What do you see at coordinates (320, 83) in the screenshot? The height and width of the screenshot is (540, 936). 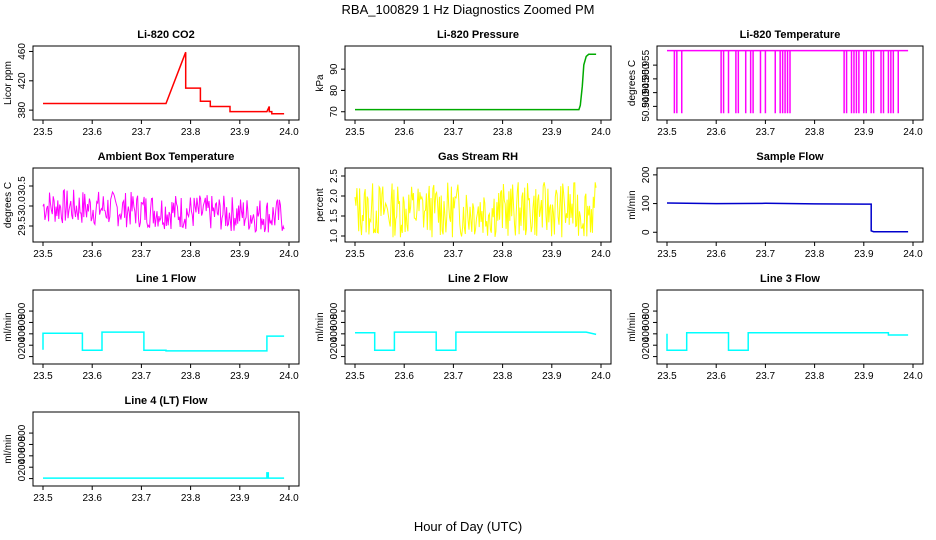 I see `y-axis-label: kPa` at bounding box center [320, 83].